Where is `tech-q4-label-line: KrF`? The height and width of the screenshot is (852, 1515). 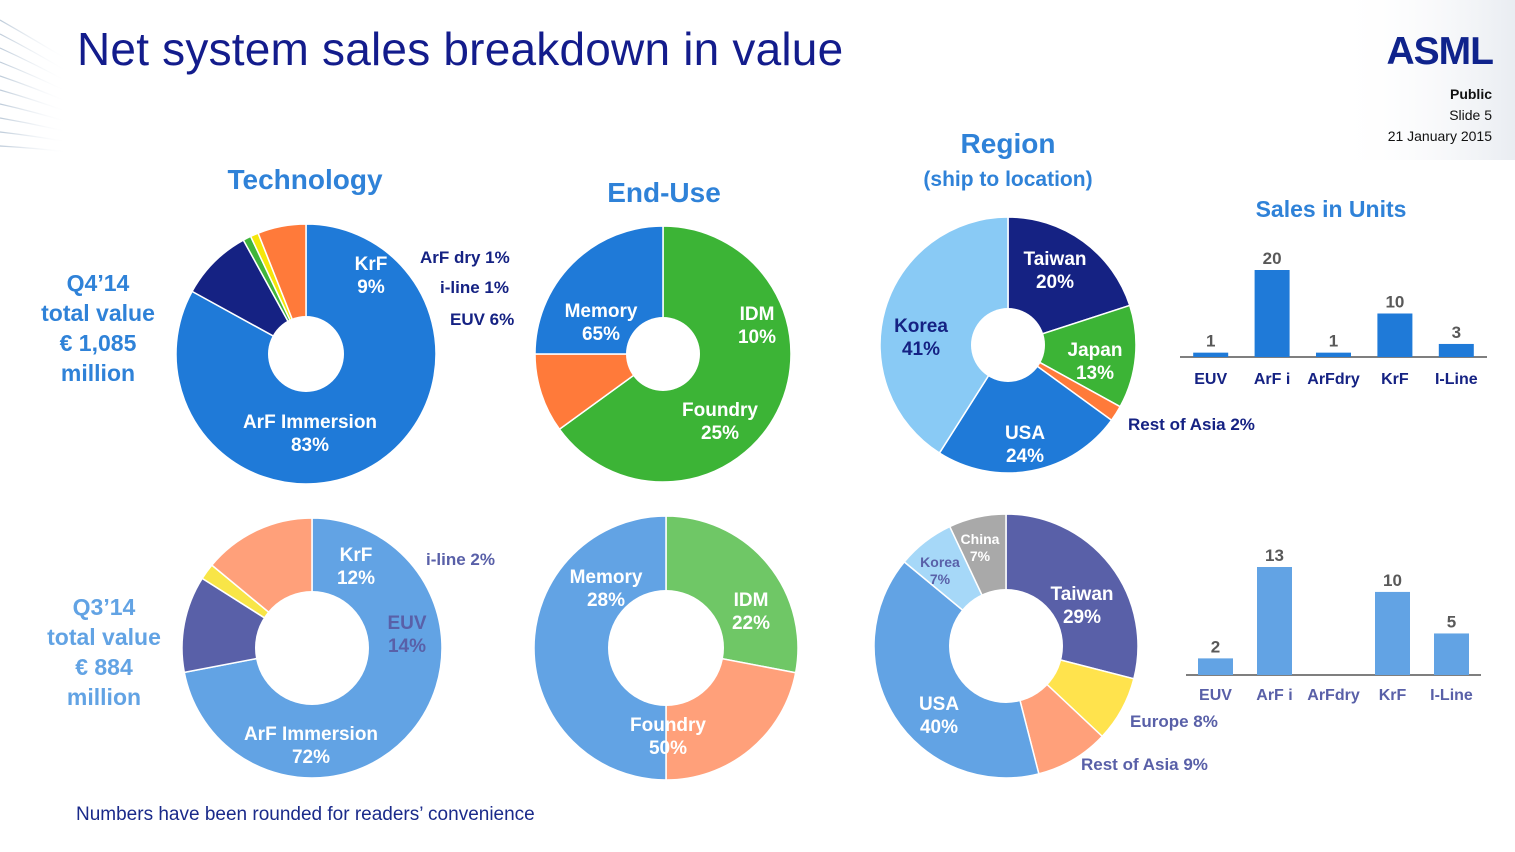 tech-q4-label-line: KrF is located at coordinates (371, 264).